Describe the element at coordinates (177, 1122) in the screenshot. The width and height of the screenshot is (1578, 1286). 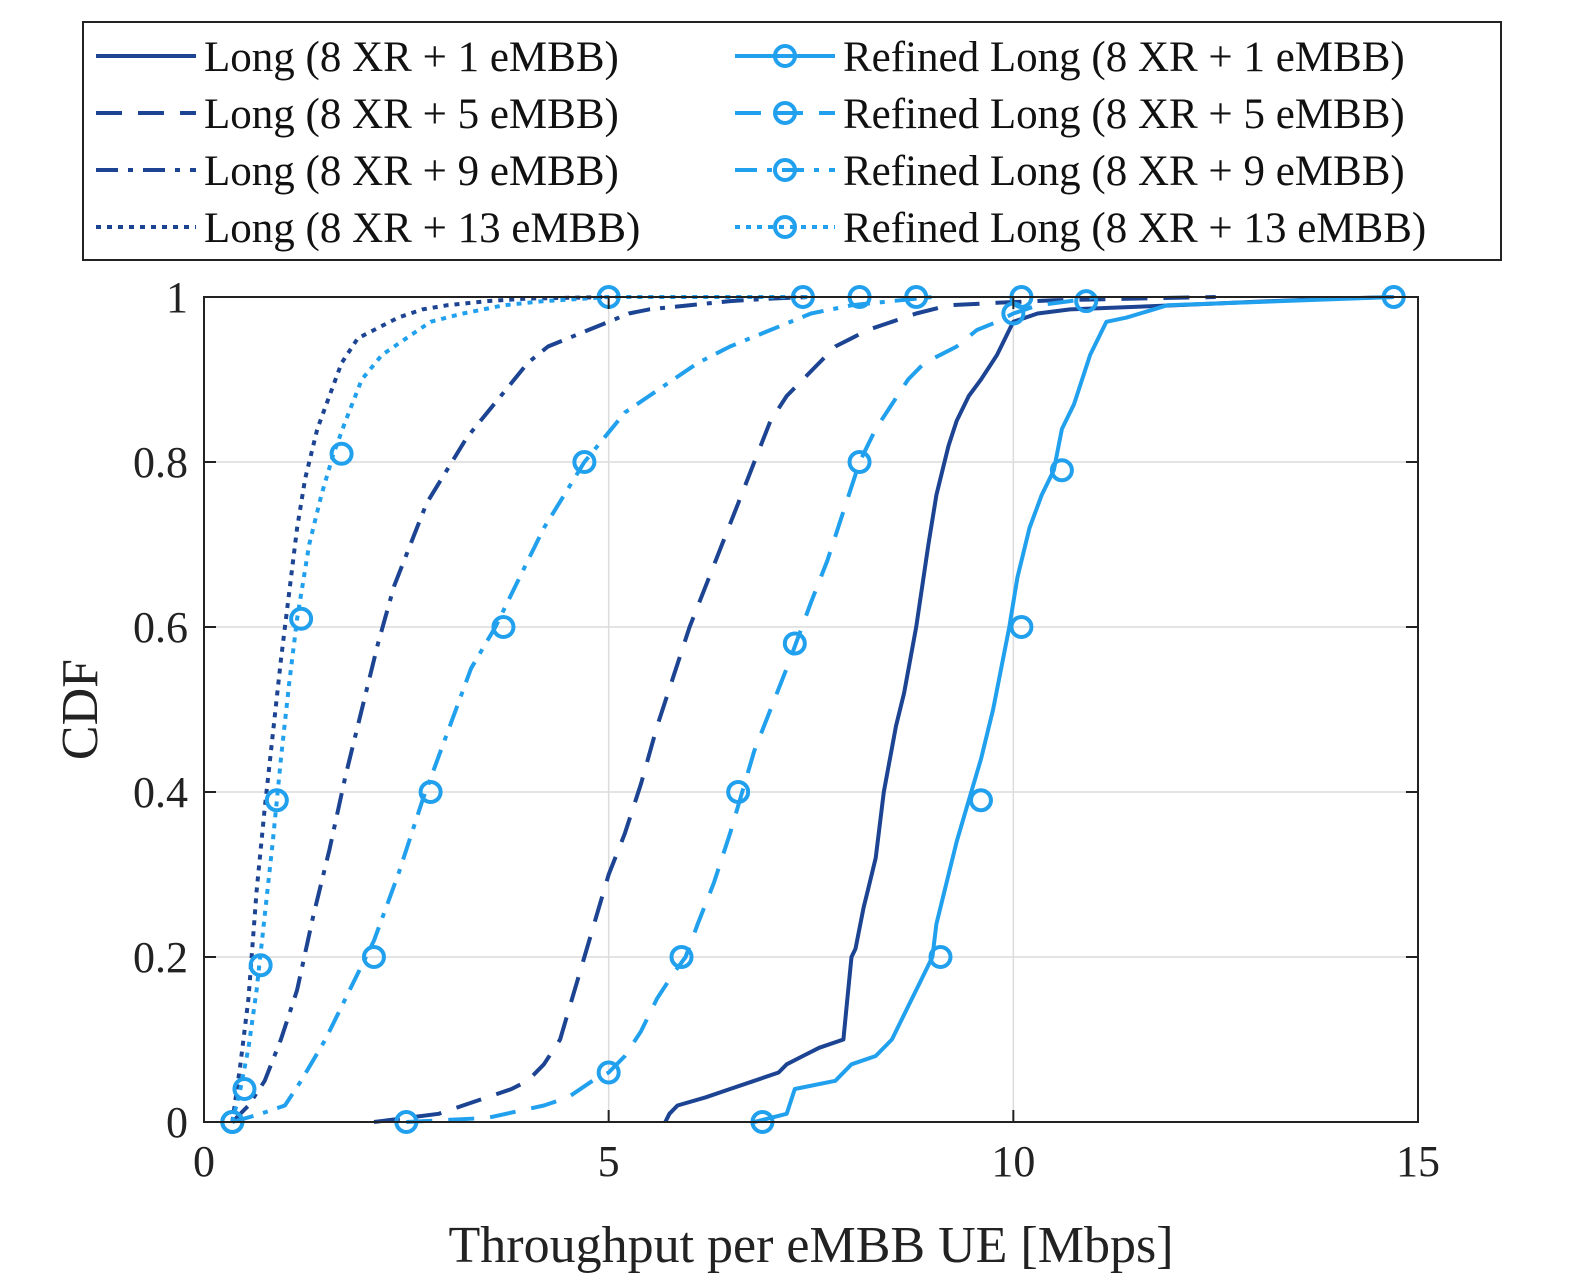
I see `y-tick-label-0: 0` at that location.